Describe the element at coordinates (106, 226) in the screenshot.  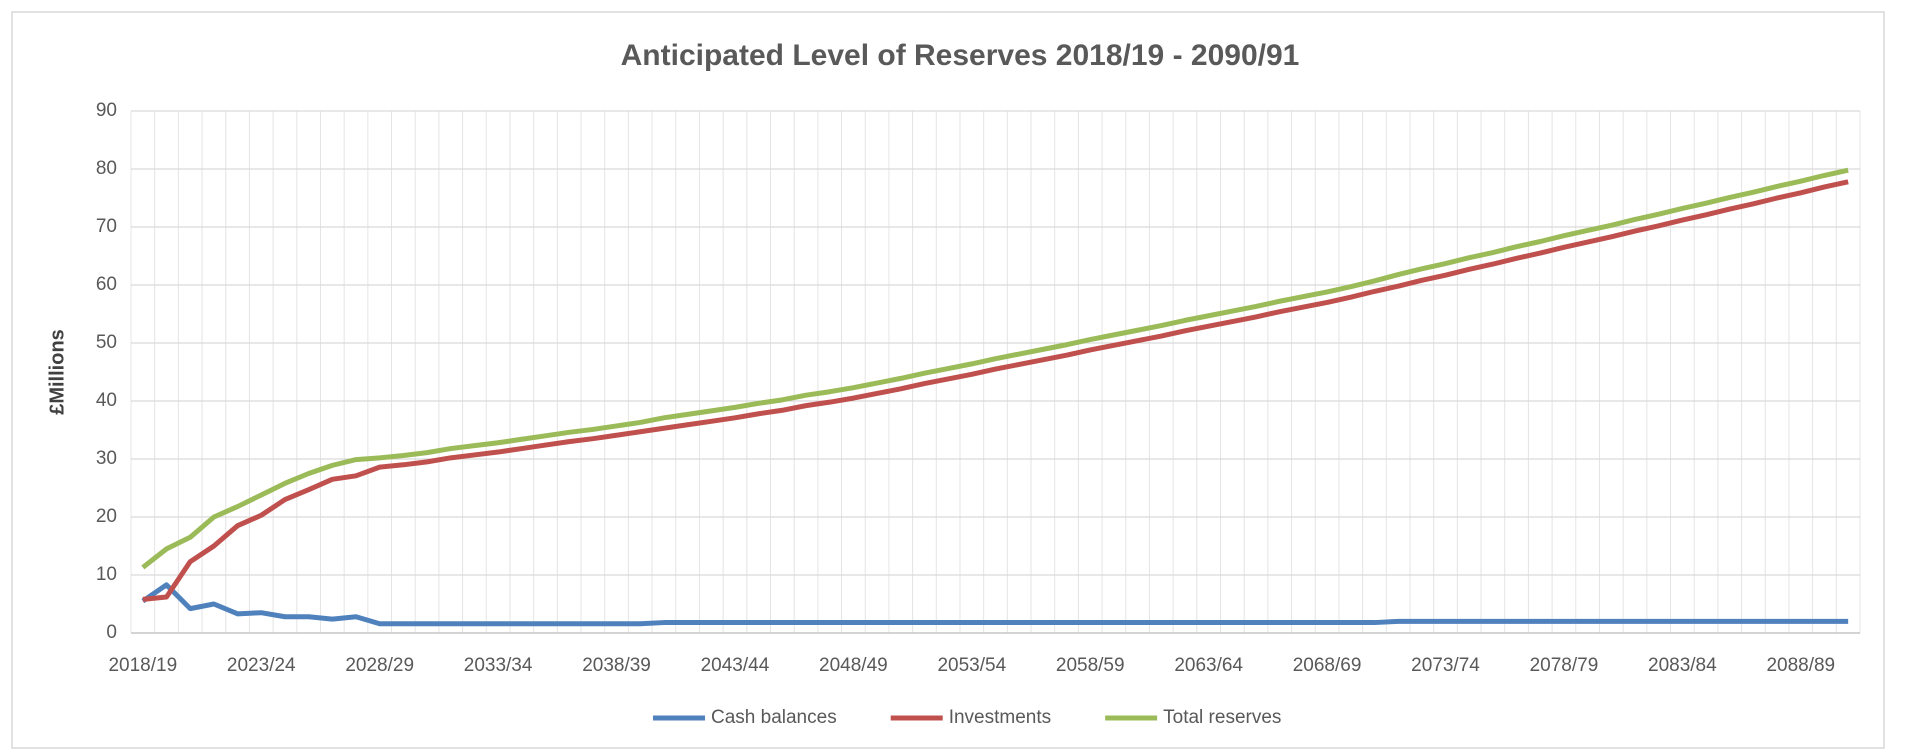
I see `y-tick-label: 70` at that location.